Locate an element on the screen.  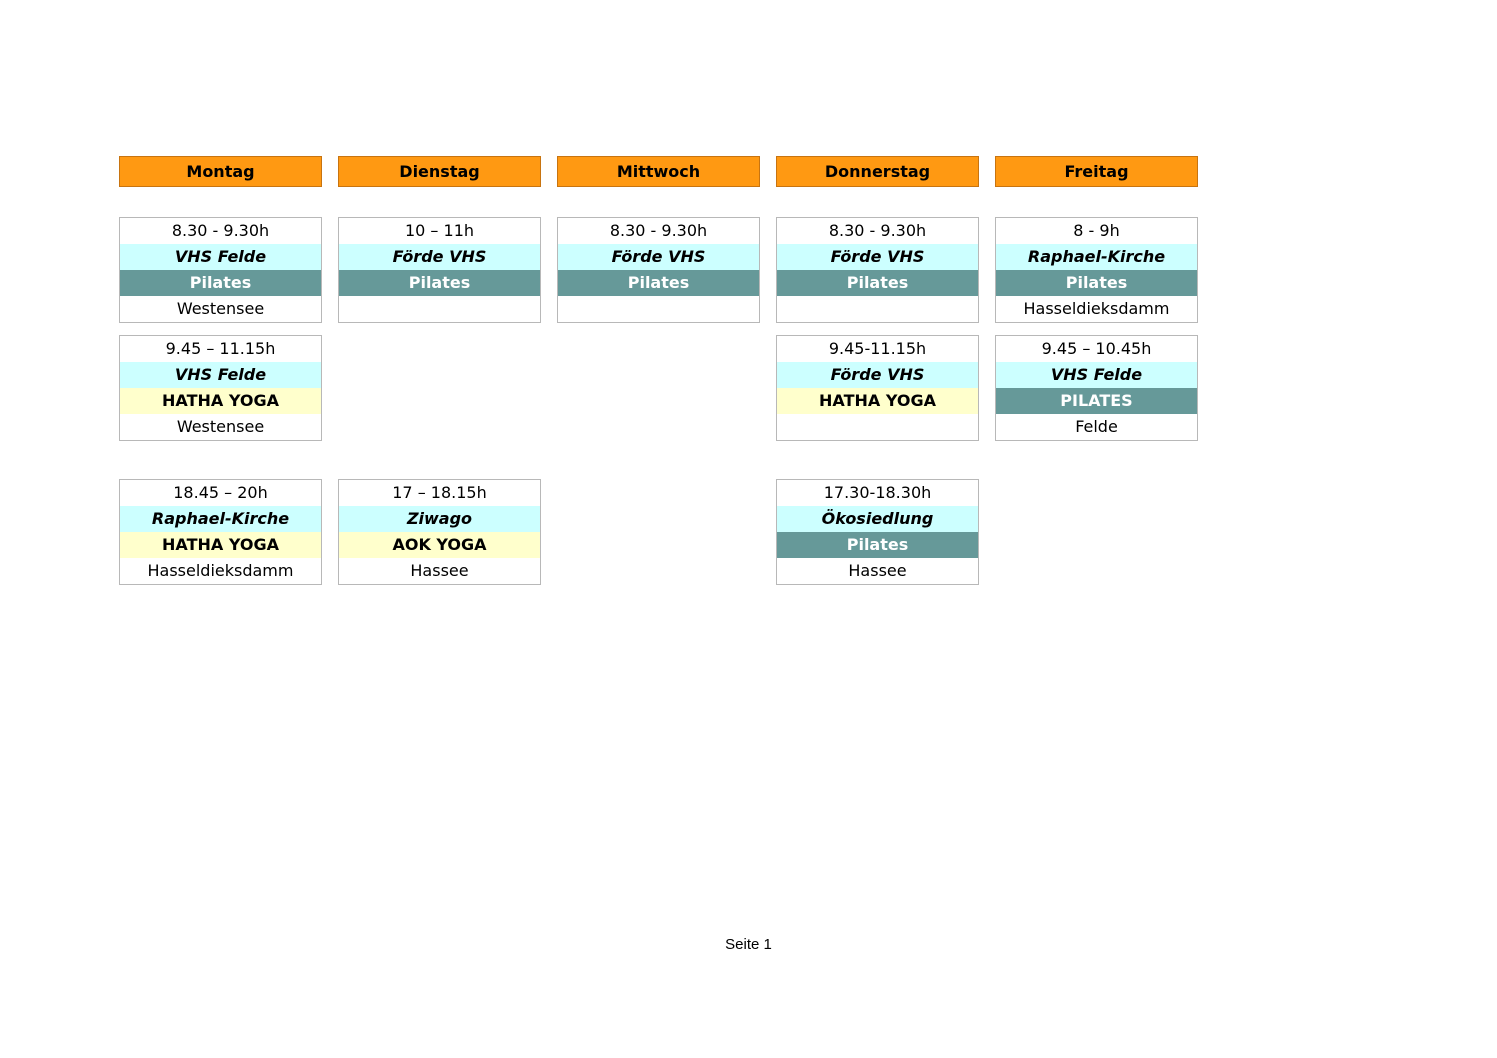
course-block: 8.30 - 9.30h VHS Felde Pilates Westensee is located at coordinates (220, 270).